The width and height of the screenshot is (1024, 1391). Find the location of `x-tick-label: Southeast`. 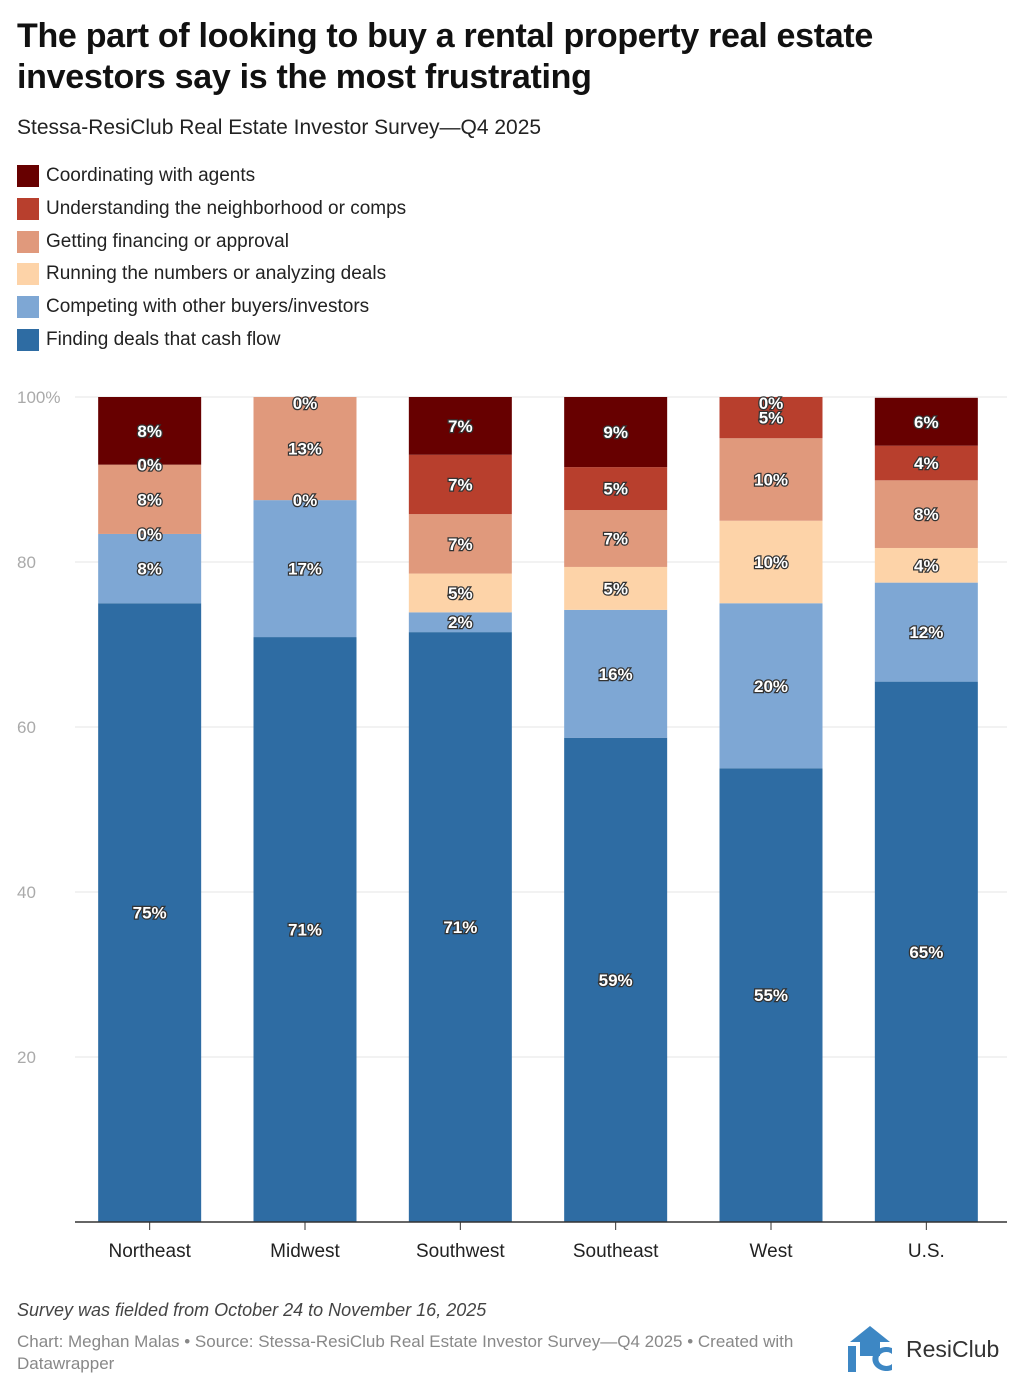

x-tick-label: Southeast is located at coordinates (616, 1251).